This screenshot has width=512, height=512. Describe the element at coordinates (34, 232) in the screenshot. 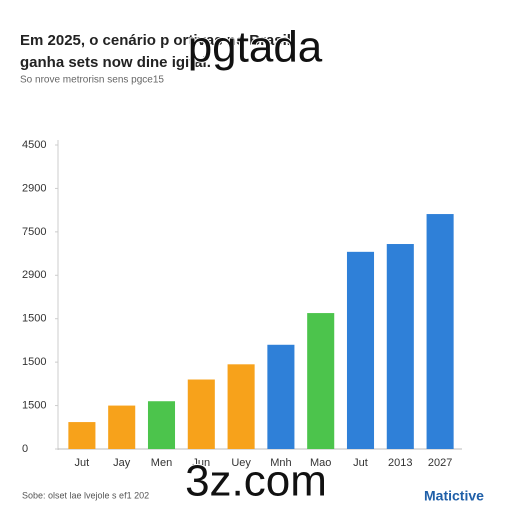

I see `y-tick-label: 7500` at that location.